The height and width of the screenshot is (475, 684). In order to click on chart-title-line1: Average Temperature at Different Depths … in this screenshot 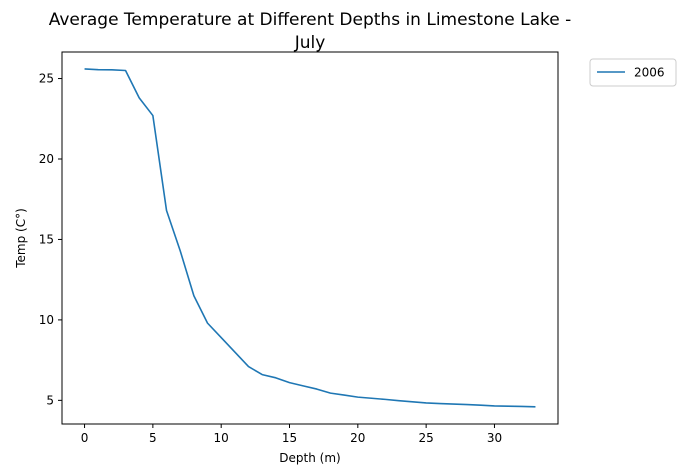, I will do `click(310, 20)`.